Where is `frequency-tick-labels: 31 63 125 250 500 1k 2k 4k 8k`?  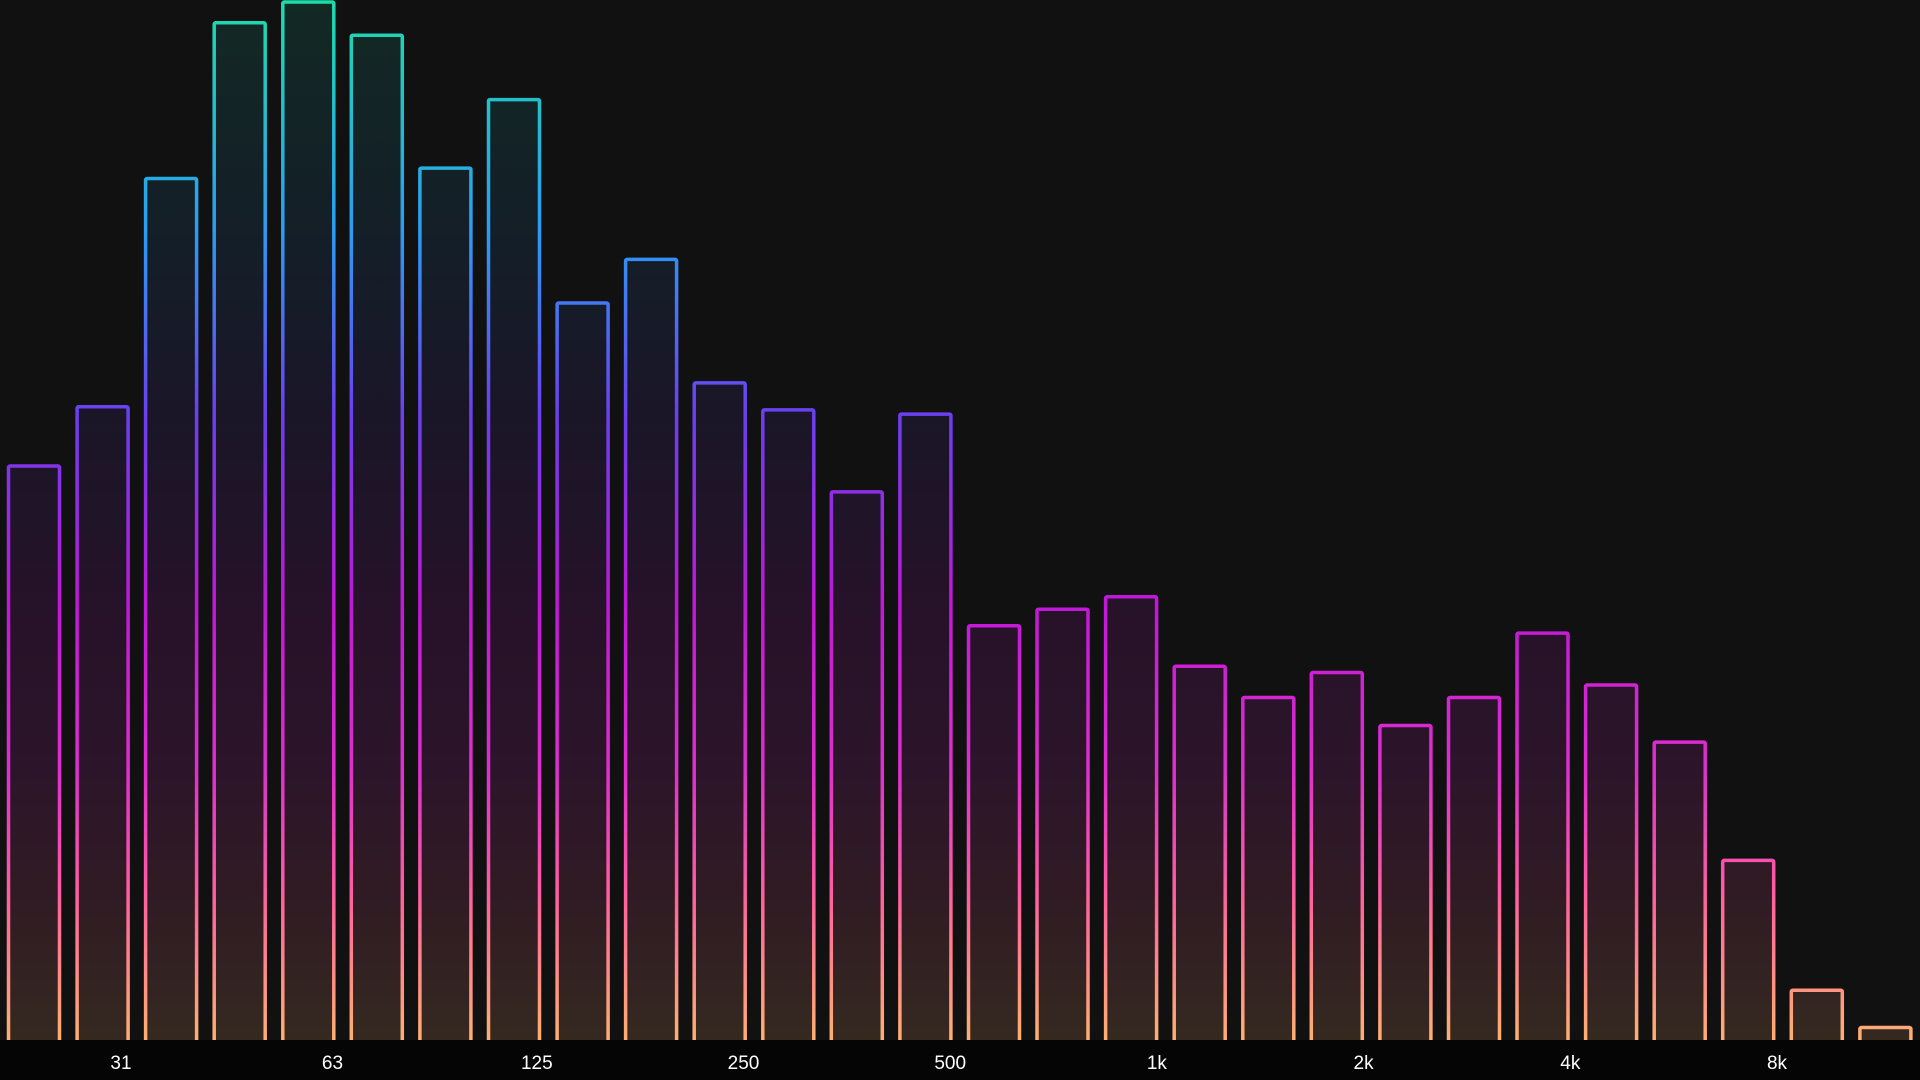
frequency-tick-labels: 31 63 125 250 500 1k 2k 4k 8k is located at coordinates (948, 1063).